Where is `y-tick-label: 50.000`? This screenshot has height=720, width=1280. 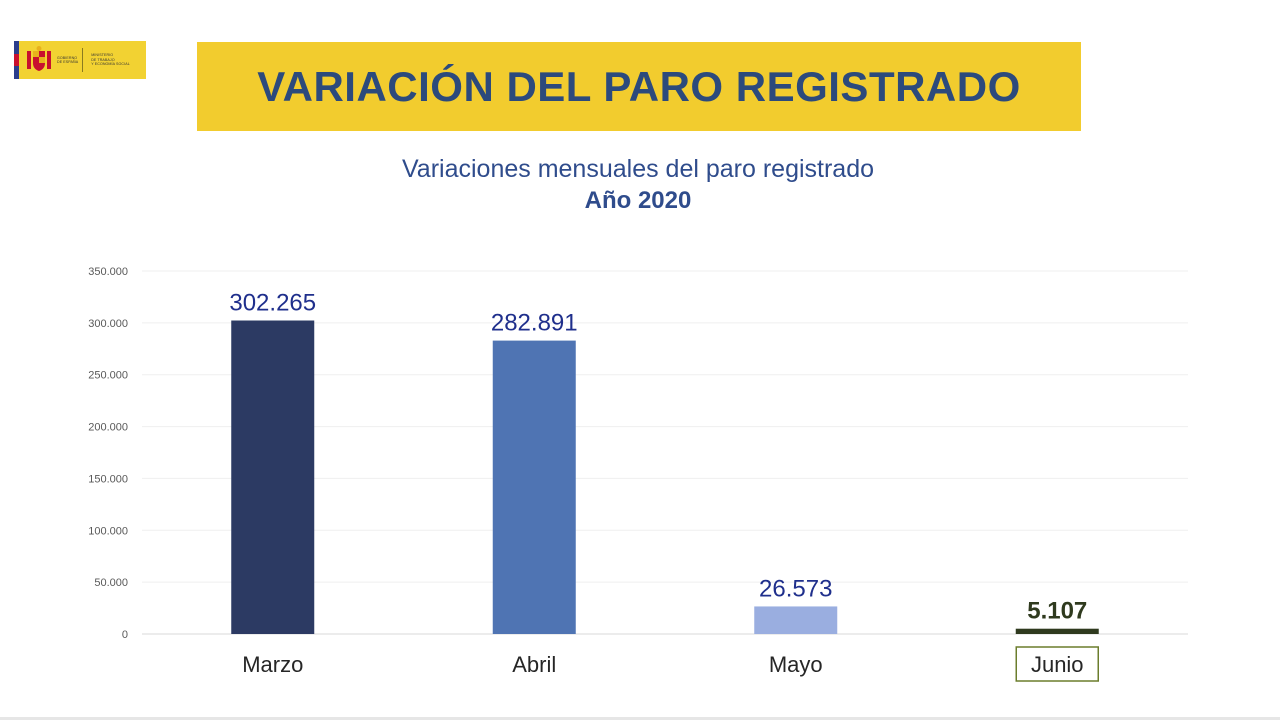
y-tick-label: 50.000 is located at coordinates (111, 583).